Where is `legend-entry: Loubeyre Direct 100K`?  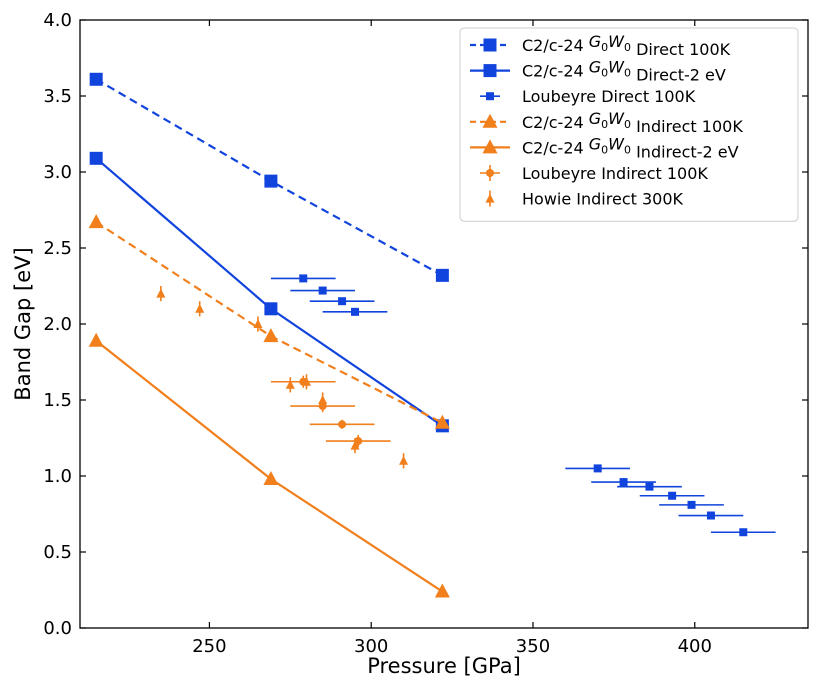 legend-entry: Loubeyre Direct 100K is located at coordinates (588, 96).